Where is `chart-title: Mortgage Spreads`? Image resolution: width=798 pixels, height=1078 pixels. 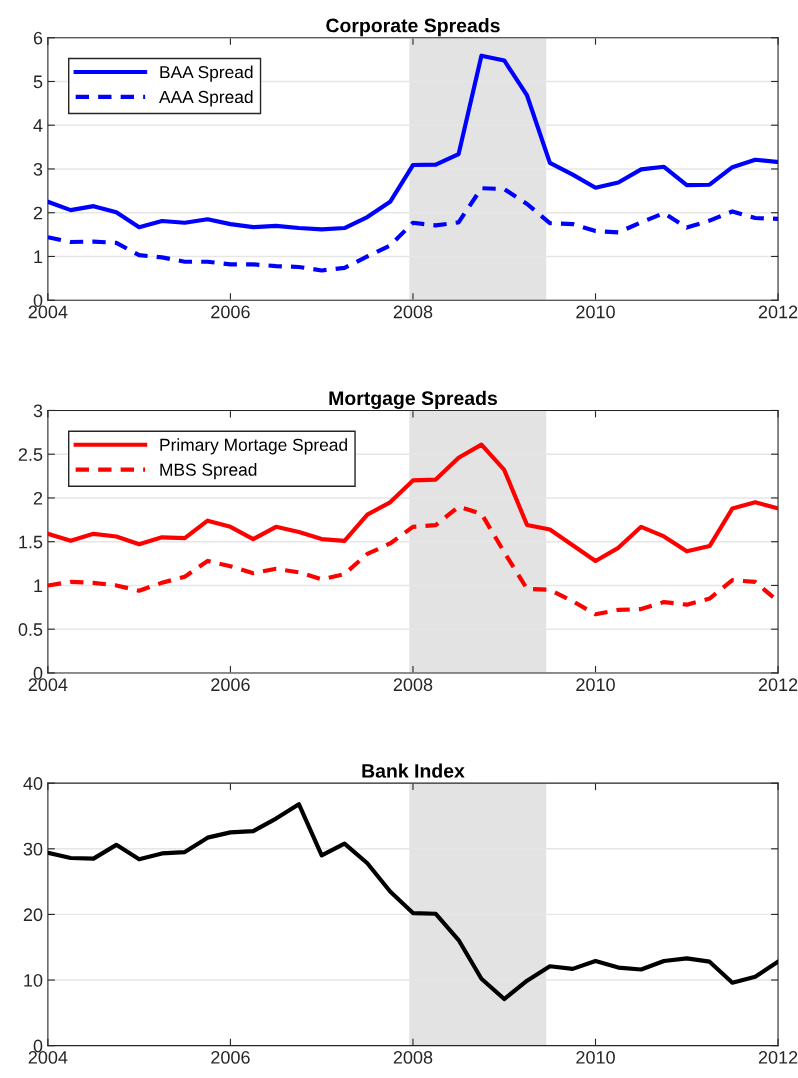 chart-title: Mortgage Spreads is located at coordinates (413, 400).